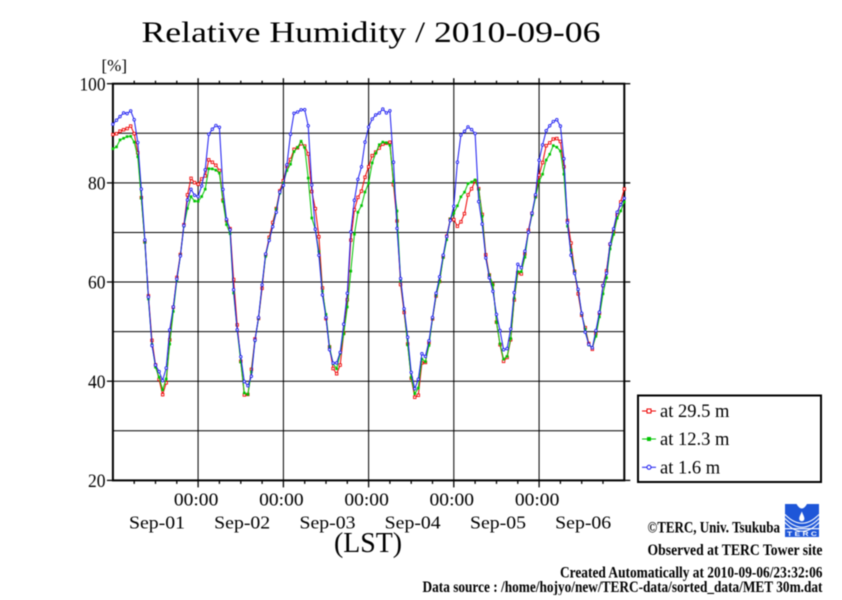 This screenshot has width=842, height=600. What do you see at coordinates (368, 543) in the screenshot?
I see `svg-text: (LST)` at bounding box center [368, 543].